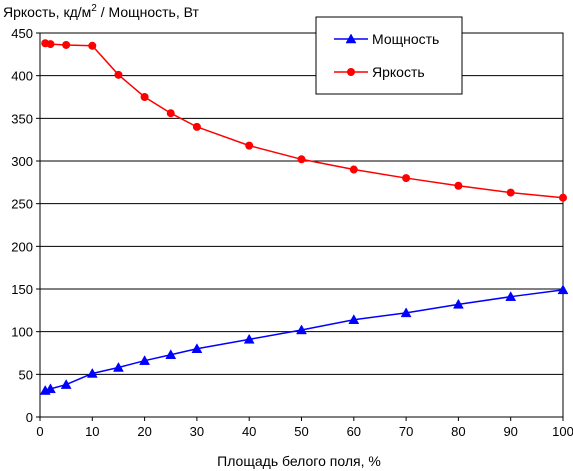 The image size is (573, 471). Describe the element at coordinates (26, 374) in the screenshot. I see `y-tick-label: 50` at that location.